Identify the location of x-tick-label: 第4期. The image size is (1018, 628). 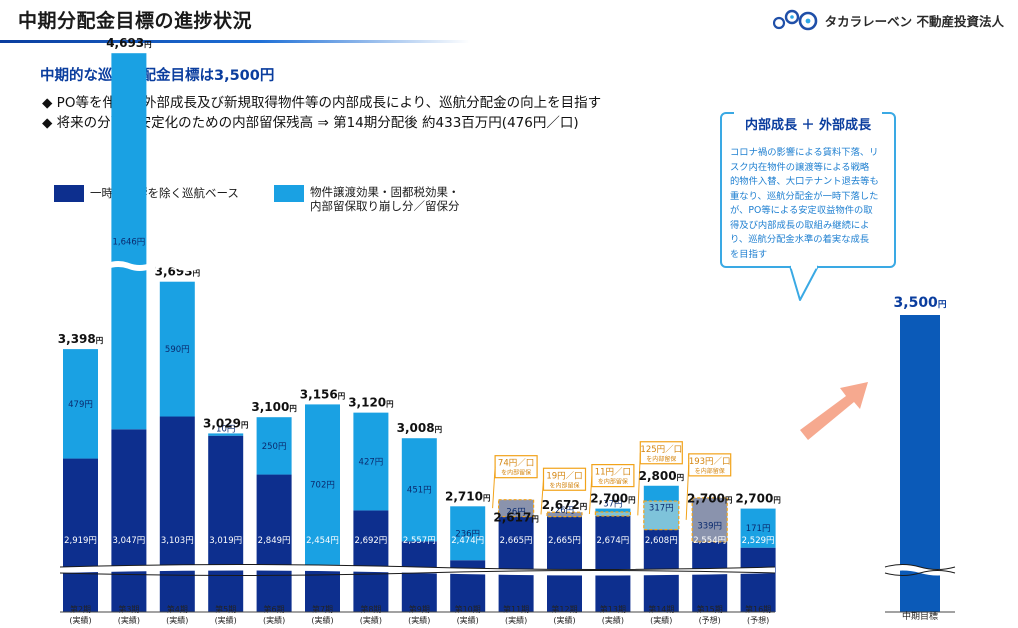
(177, 609).